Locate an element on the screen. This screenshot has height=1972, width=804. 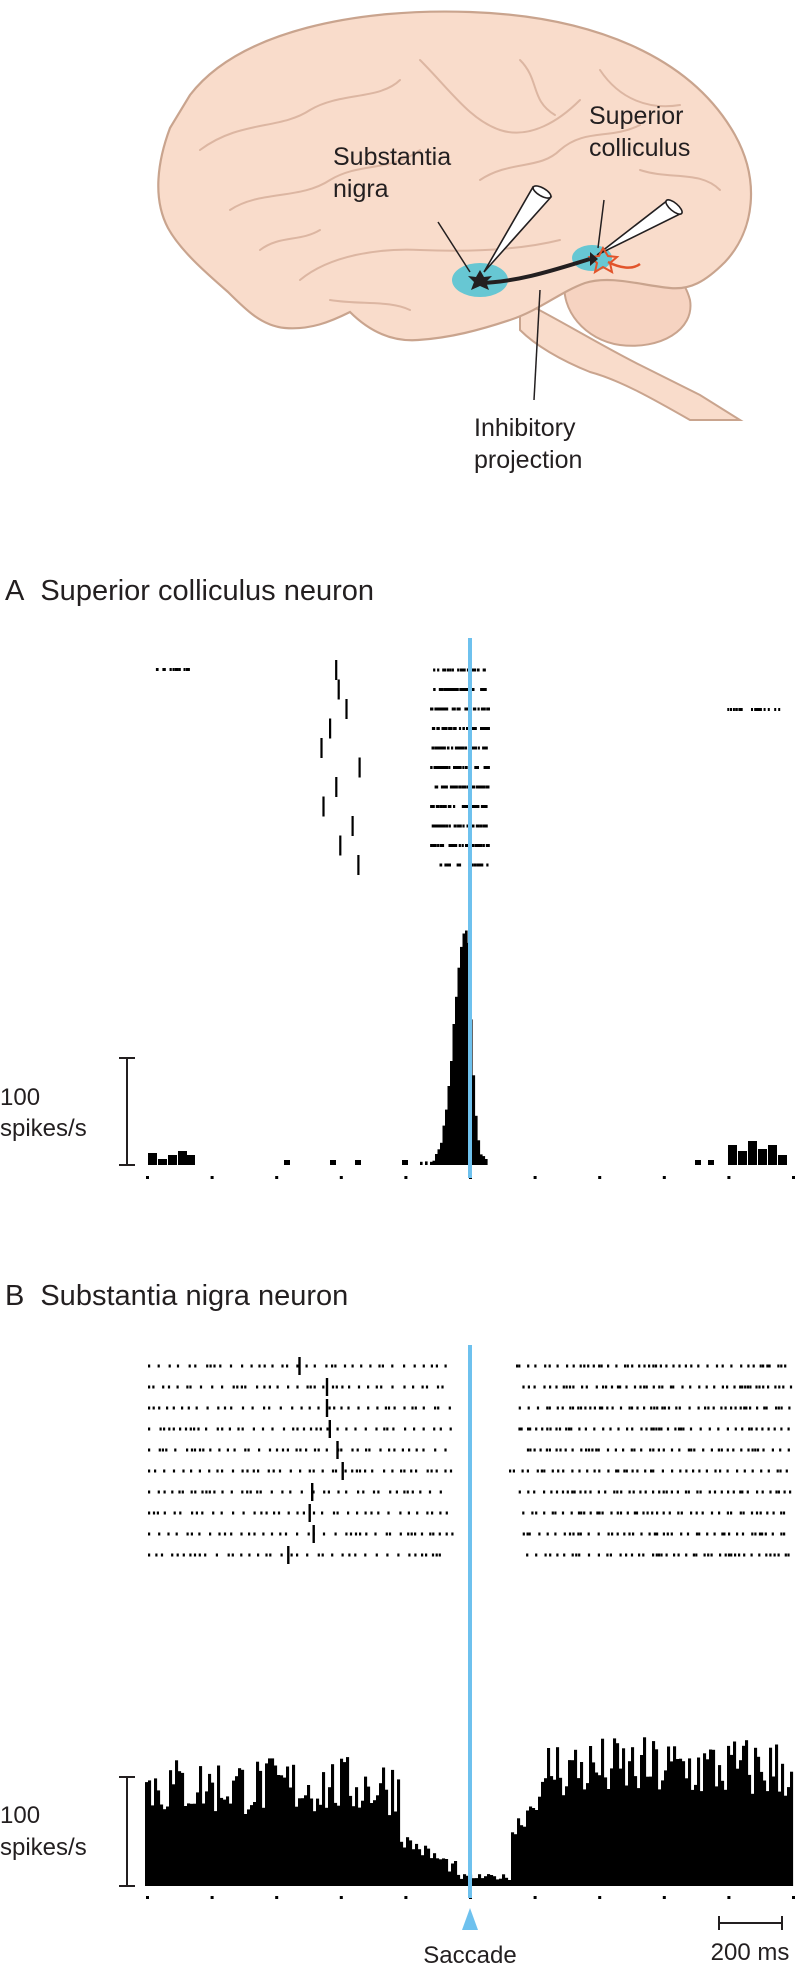
nigra-neuron is located at coordinates (480, 280).